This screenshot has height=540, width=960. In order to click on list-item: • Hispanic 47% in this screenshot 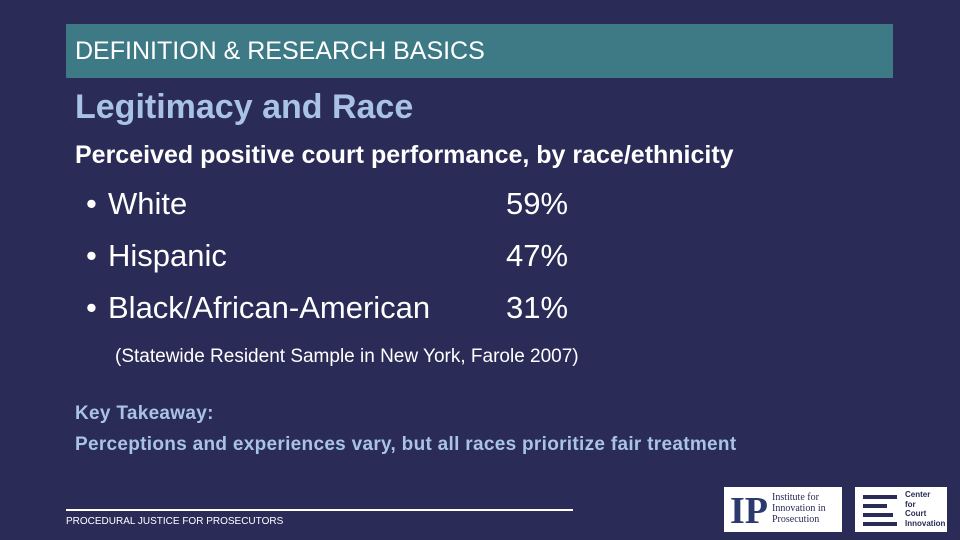, I will do `click(327, 255)`.